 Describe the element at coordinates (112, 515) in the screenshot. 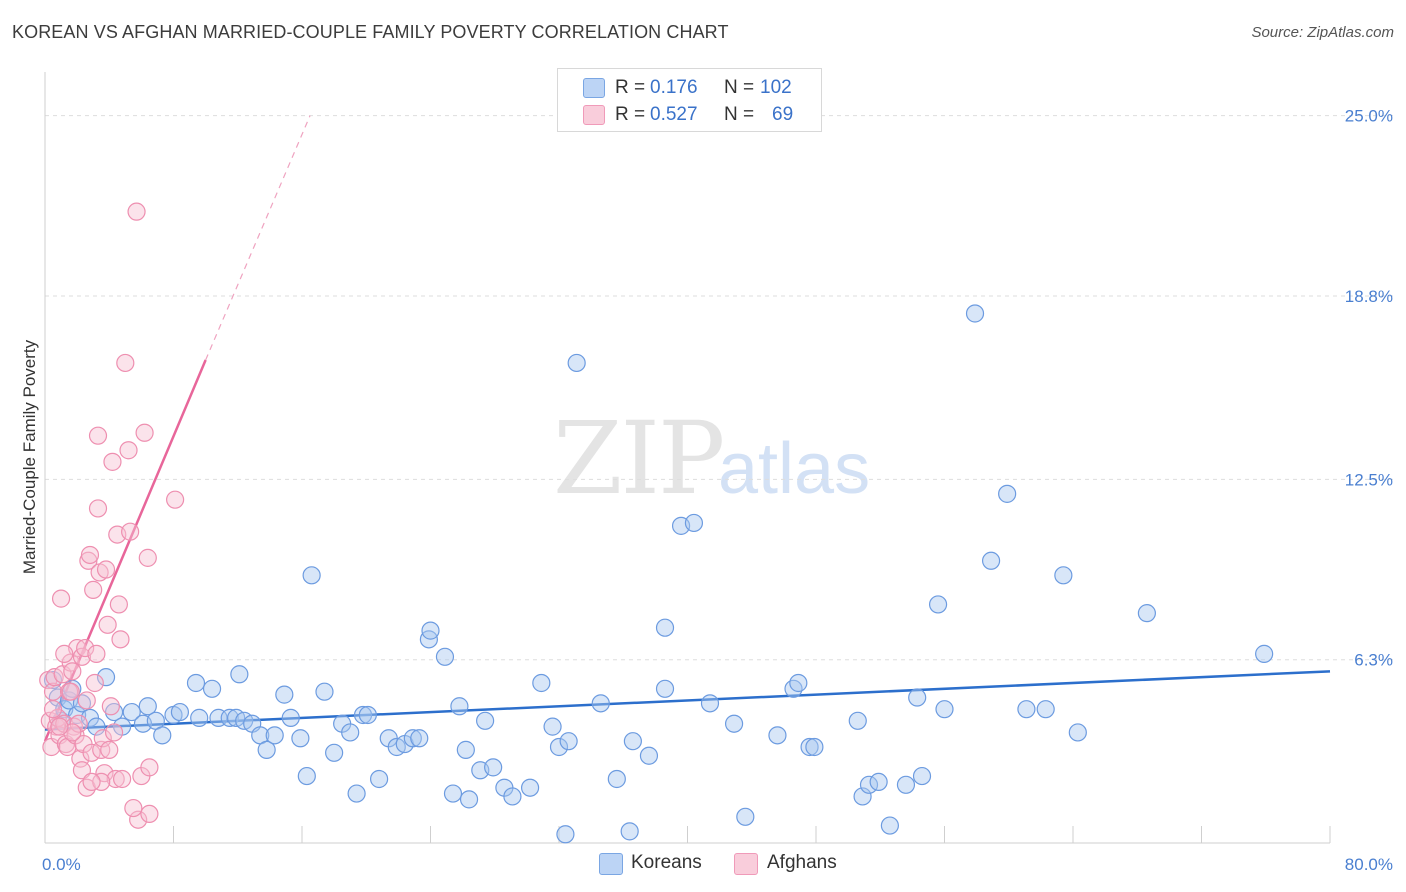

I see `afghan-points` at that location.